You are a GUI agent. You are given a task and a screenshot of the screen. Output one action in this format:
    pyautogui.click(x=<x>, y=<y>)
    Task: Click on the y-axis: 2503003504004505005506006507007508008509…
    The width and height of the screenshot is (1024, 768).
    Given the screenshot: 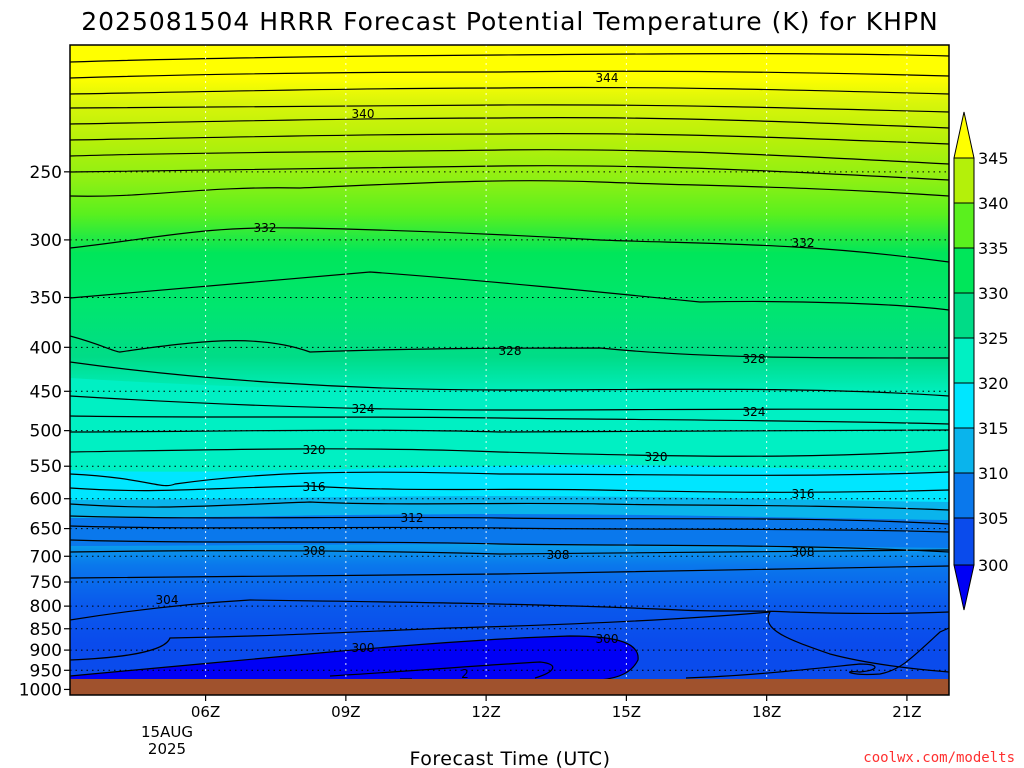 What is the action you would take?
    pyautogui.click(x=44, y=431)
    